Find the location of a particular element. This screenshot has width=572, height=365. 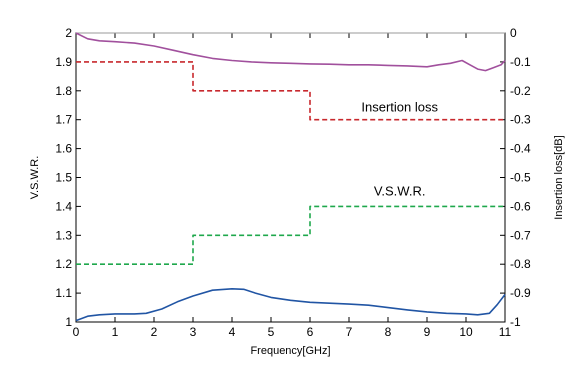

right-y-tick-label: -0.8 is located at coordinates (520, 264).